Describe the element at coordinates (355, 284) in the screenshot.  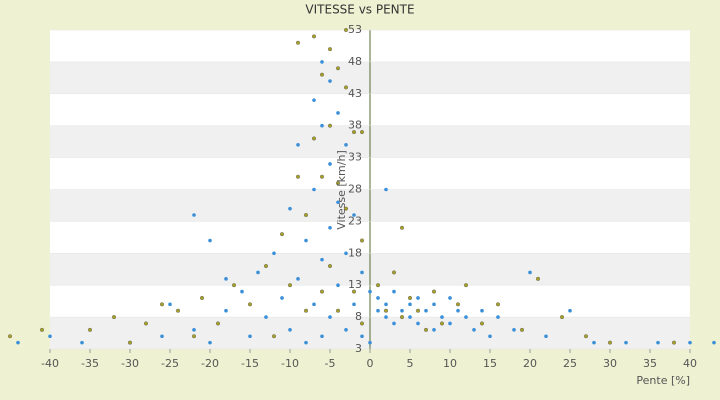
I see `y-tick-label: 13` at that location.